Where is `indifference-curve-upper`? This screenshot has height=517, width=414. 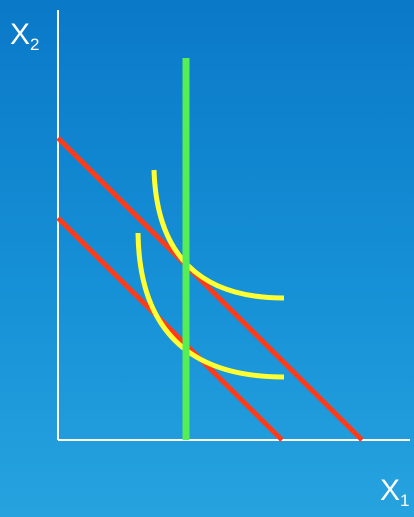
indifference-curve-upper is located at coordinates (218, 235).